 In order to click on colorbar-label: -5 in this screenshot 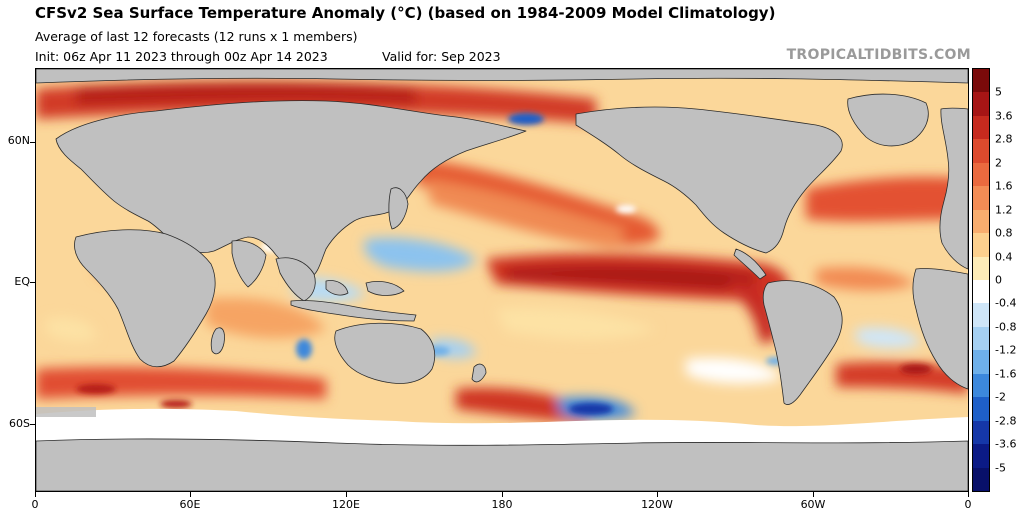, I will do `click(1000, 468)`.